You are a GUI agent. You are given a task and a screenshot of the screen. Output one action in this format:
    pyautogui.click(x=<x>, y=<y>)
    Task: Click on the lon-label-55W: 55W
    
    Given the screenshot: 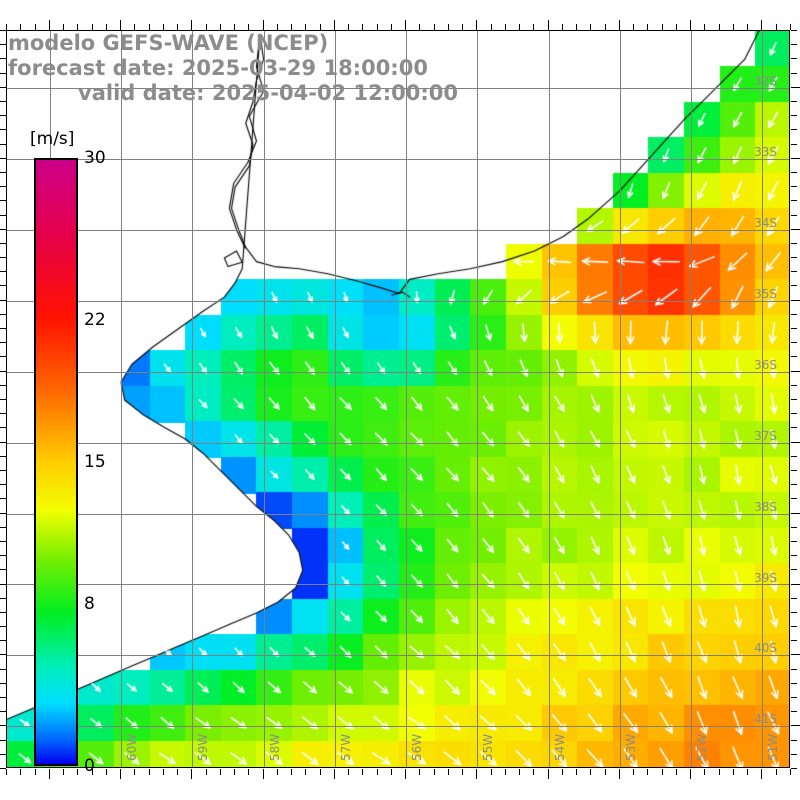 What is the action you would take?
    pyautogui.click(x=488, y=747)
    